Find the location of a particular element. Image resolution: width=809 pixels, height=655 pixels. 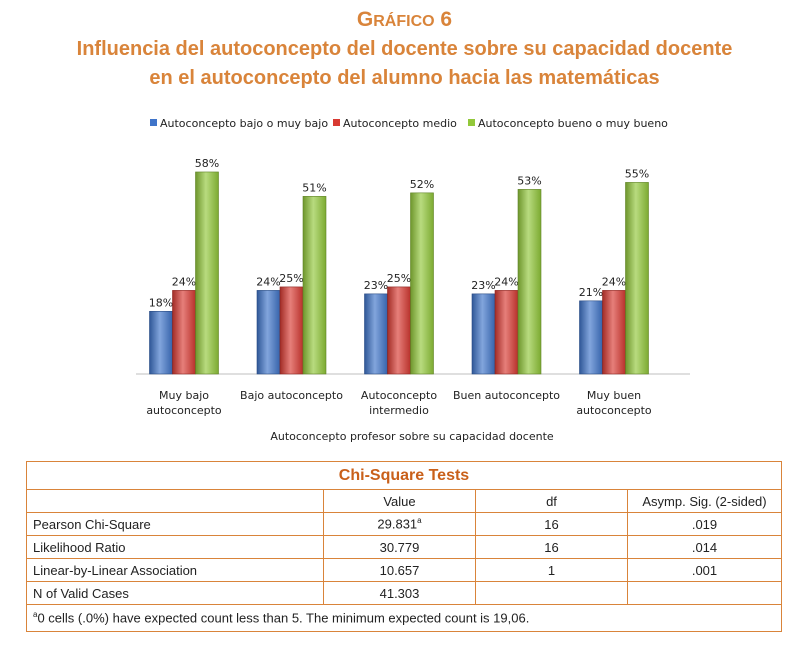

row-sig is located at coordinates (704, 593).